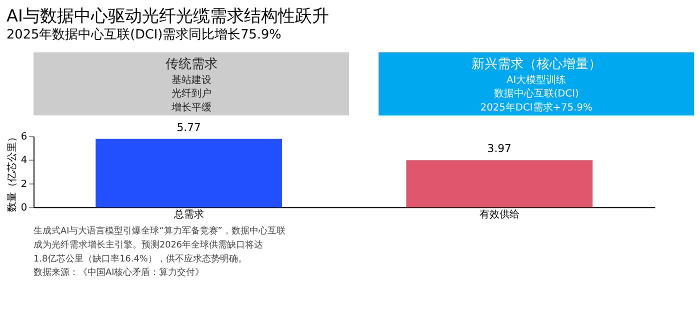 The height and width of the screenshot is (333, 700). Describe the element at coordinates (140, 258) in the screenshot. I see `text: 1.8亿芯公里（缺口率16.4%），供不应求态势明确。` at that location.